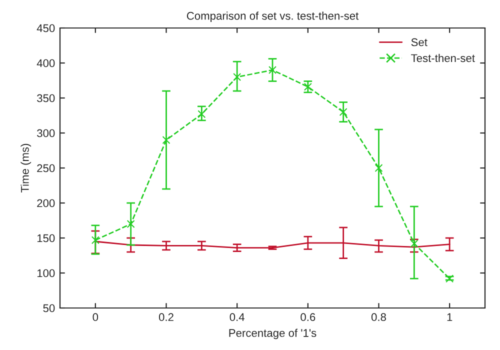 This screenshot has width=500, height=350. Describe the element at coordinates (308, 317) in the screenshot. I see `x-tick-label: 0.6` at that location.